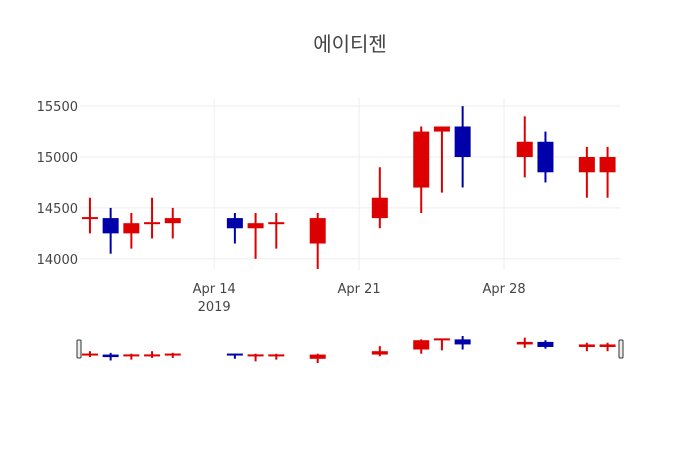 This screenshot has width=700, height=454. I want to click on x-tick-label: Apr 21, so click(359, 289).